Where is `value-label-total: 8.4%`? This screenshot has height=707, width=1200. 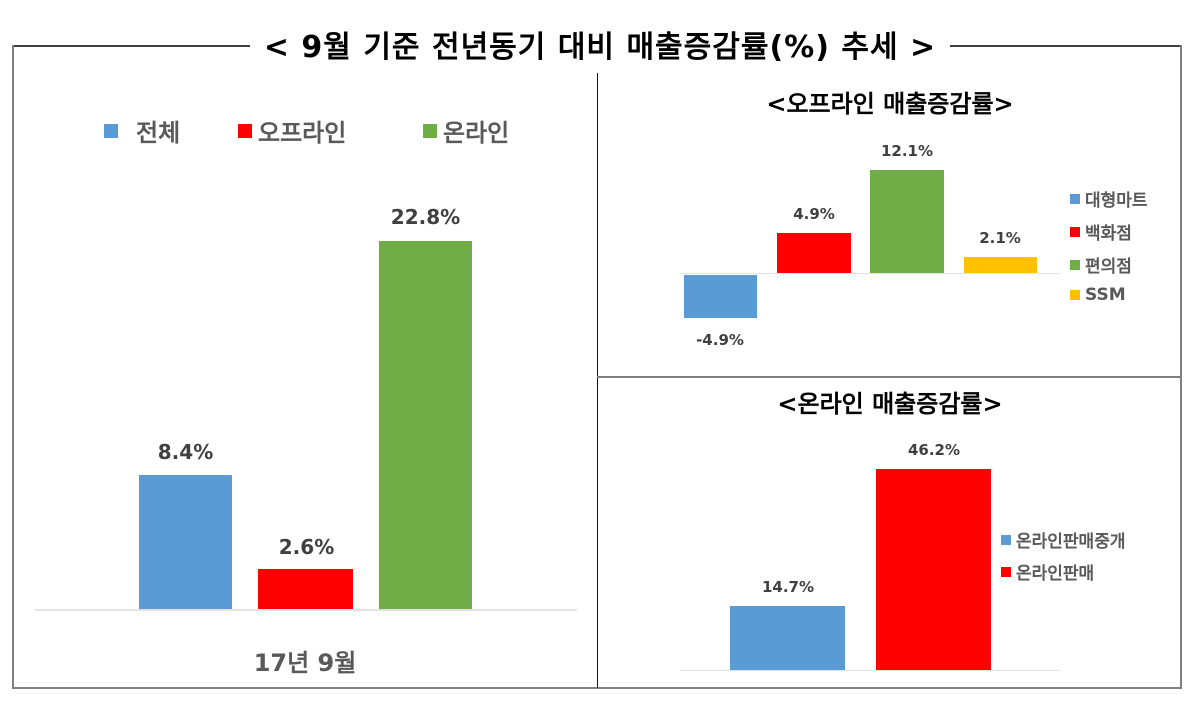 value-label-total: 8.4% is located at coordinates (185, 452).